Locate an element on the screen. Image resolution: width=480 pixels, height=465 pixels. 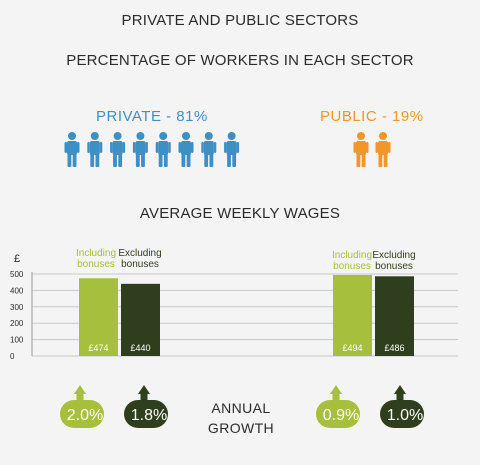
growth-badges: 2.0% 1.8% 0.9% 1.0% is located at coordinates (242, 406).